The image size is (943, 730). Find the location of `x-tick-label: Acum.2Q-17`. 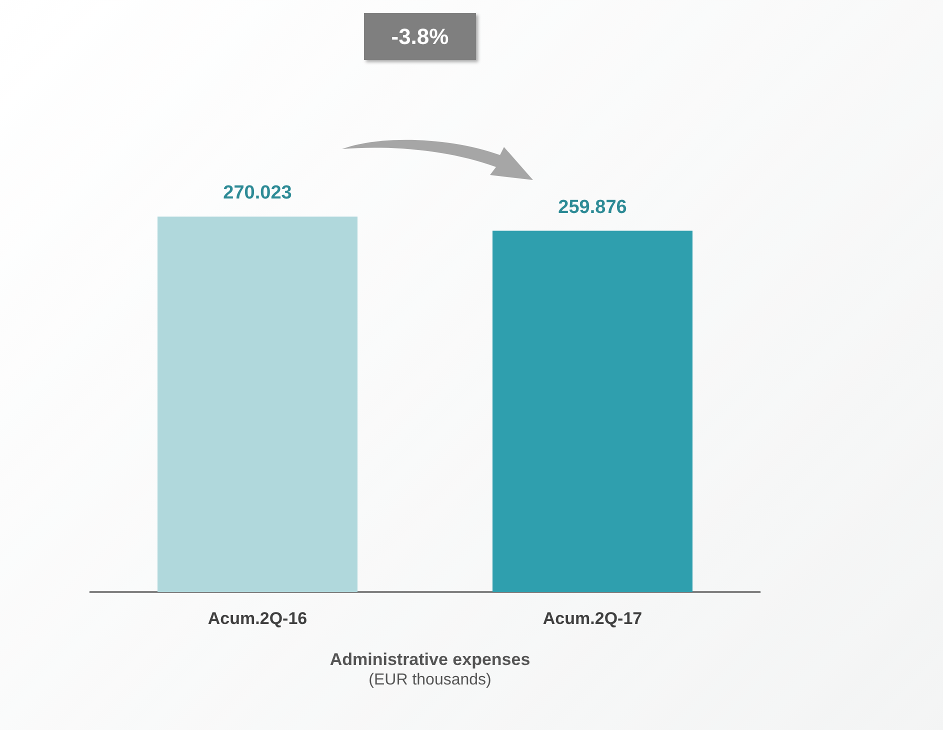

x-tick-label: Acum.2Q-17 is located at coordinates (592, 618).